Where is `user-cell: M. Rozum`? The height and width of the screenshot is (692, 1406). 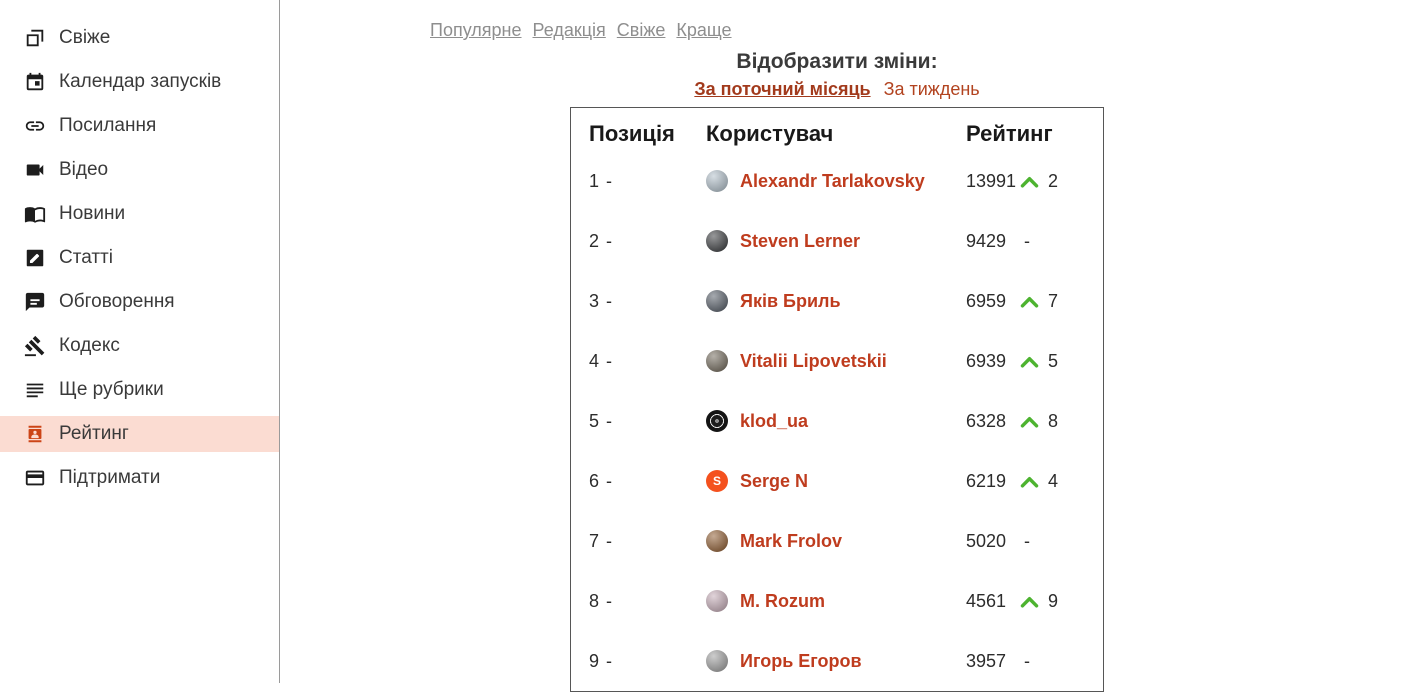
user-cell: M. Rozum is located at coordinates (836, 601).